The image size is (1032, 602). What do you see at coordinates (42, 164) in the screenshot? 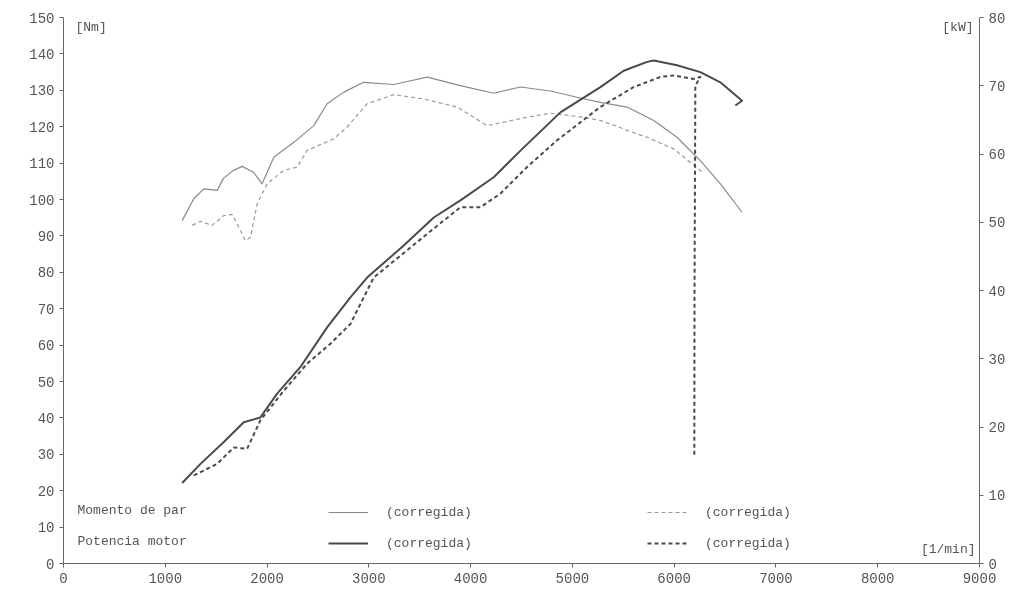
I see `y-tick-label: 110` at bounding box center [42, 164].